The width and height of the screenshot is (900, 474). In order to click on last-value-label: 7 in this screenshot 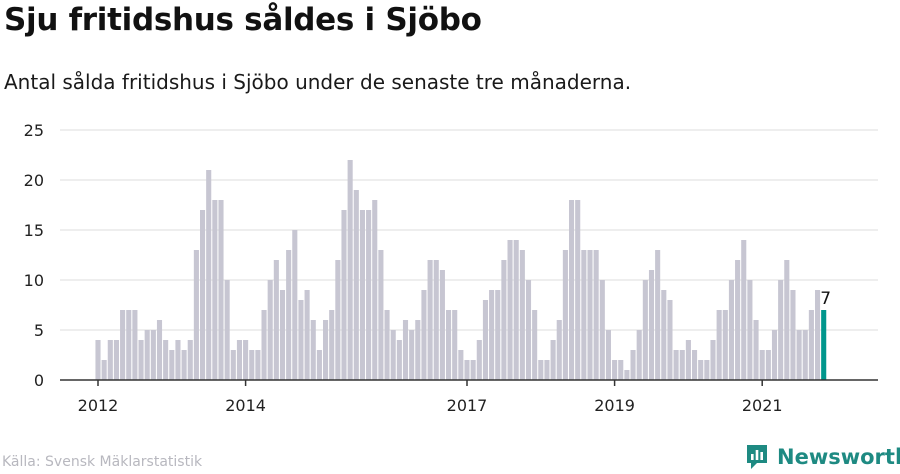, I will do `click(825, 299)`.